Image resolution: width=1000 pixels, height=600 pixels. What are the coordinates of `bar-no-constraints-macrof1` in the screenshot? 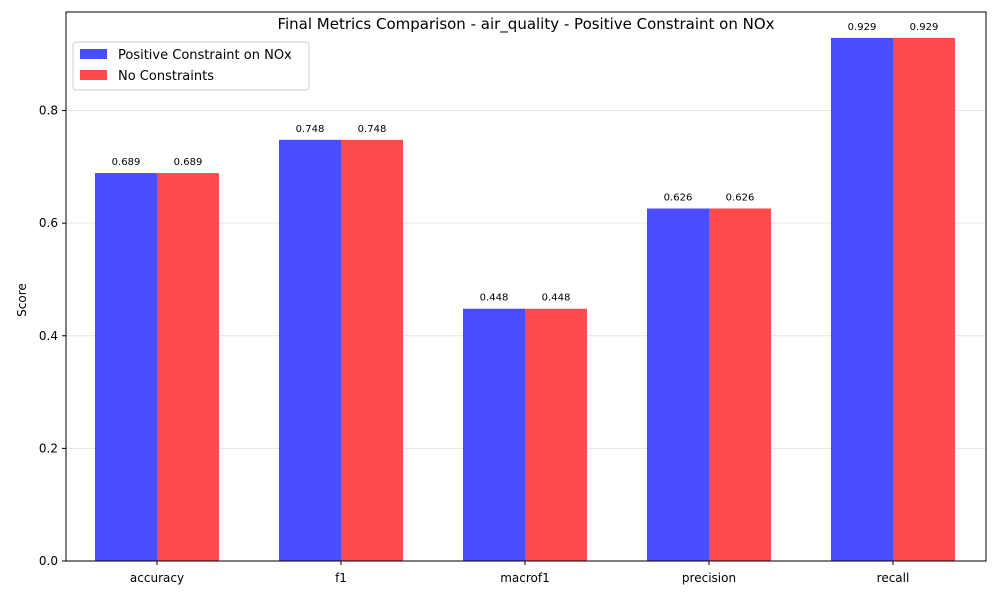 It's located at (556, 434).